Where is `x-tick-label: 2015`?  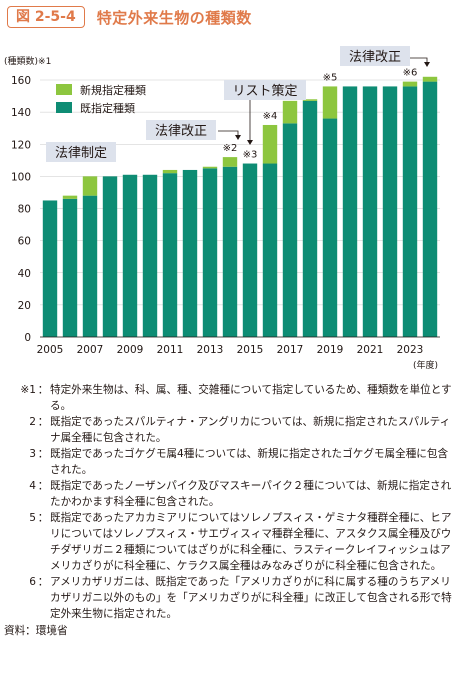 x-tick-label: 2015 is located at coordinates (250, 350).